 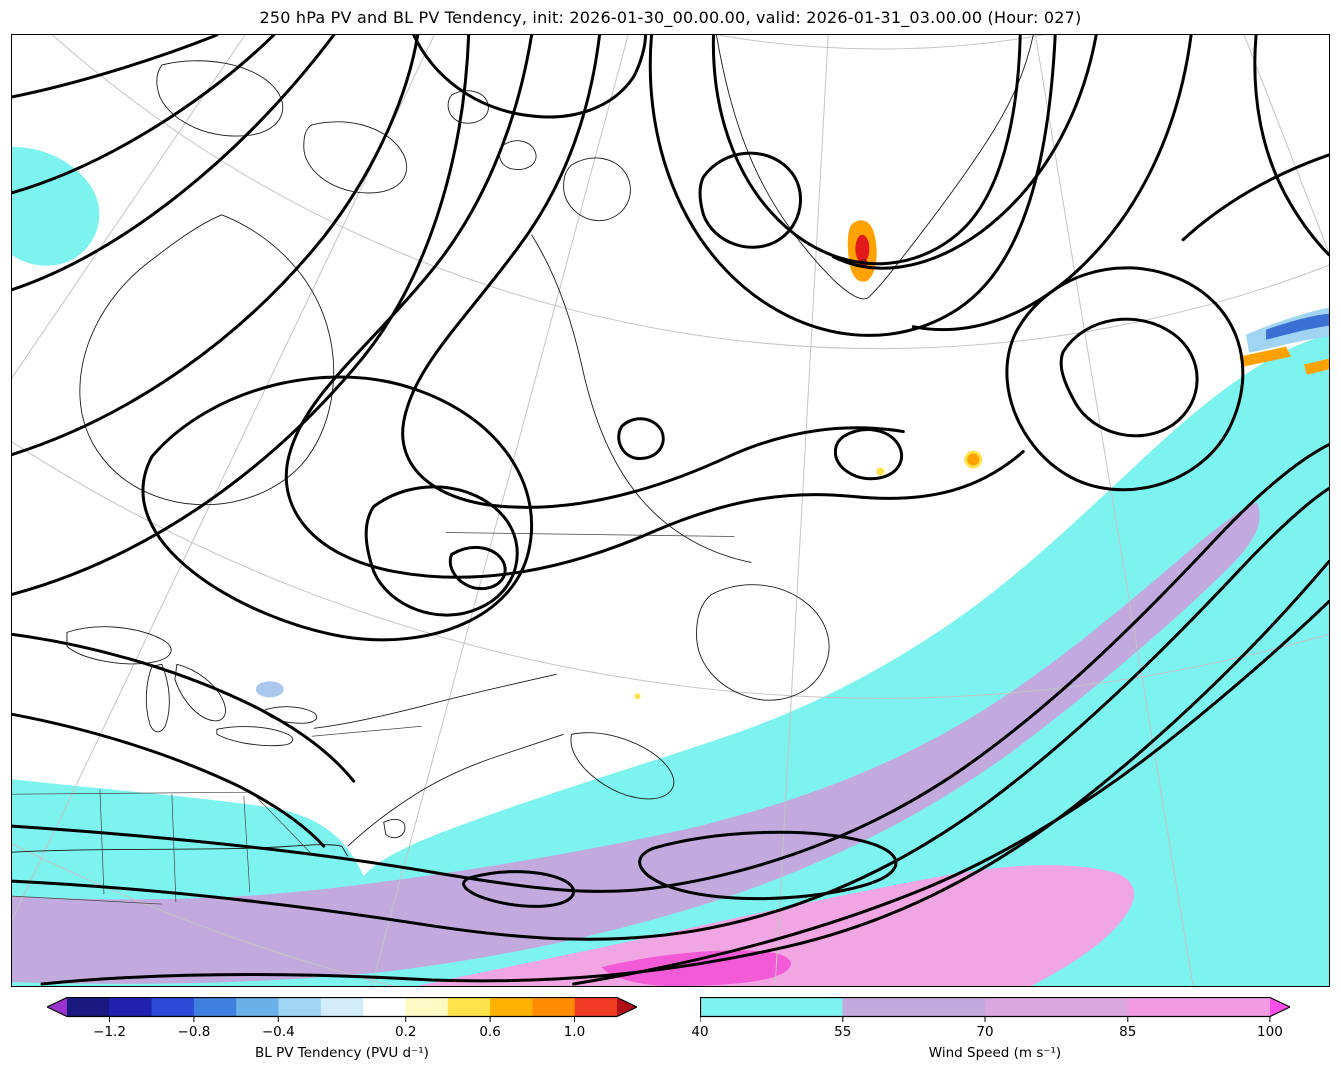 I want to click on wind-colorbar-label: Wind Speed (m s⁻¹), so click(x=995, y=1053).